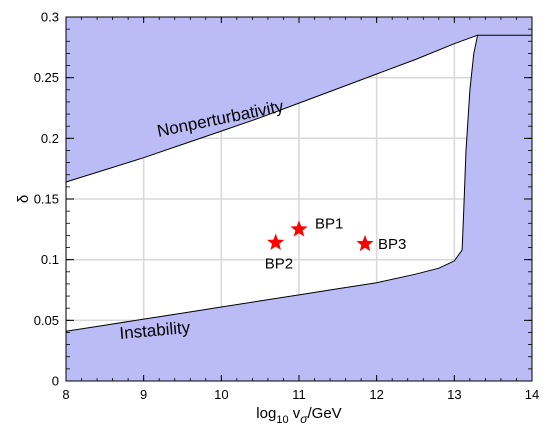 The width and height of the screenshot is (550, 440). I want to click on y-tick-label: 0.05, so click(46, 320).